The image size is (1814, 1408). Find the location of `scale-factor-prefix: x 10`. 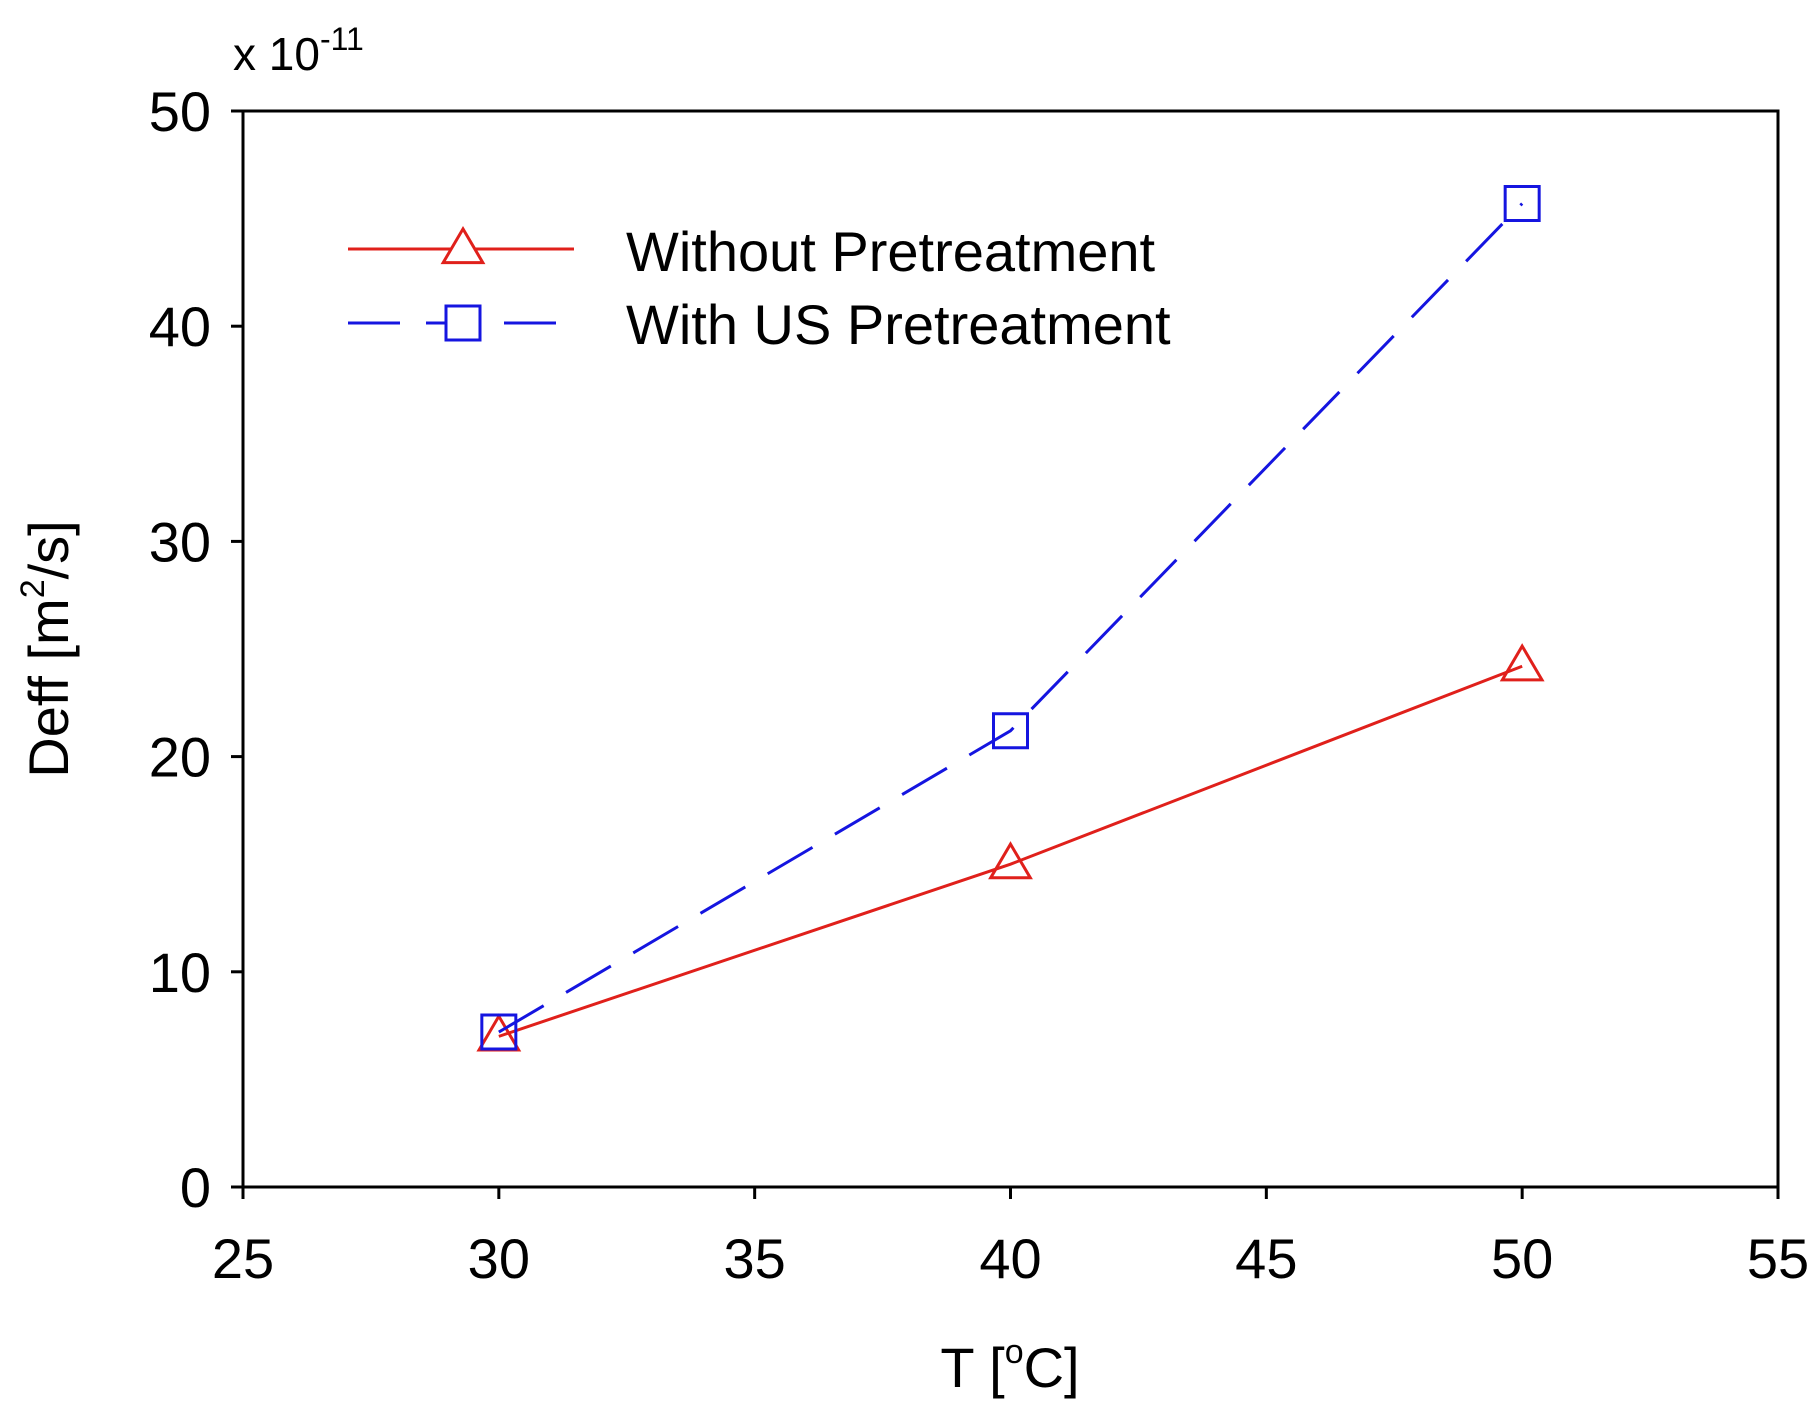

scale-factor-prefix: x 10 is located at coordinates (276, 54).